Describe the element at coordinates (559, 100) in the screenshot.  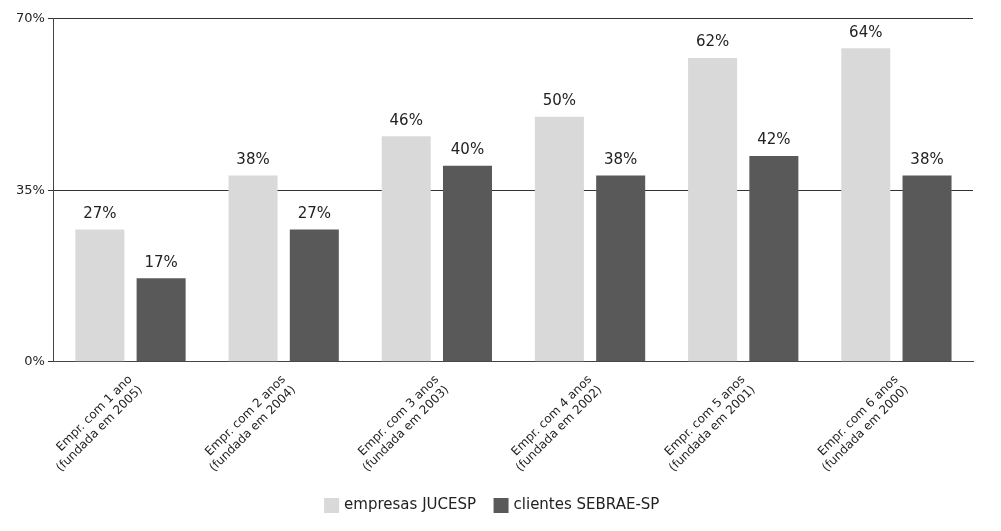
I see `data-label: 50%` at that location.